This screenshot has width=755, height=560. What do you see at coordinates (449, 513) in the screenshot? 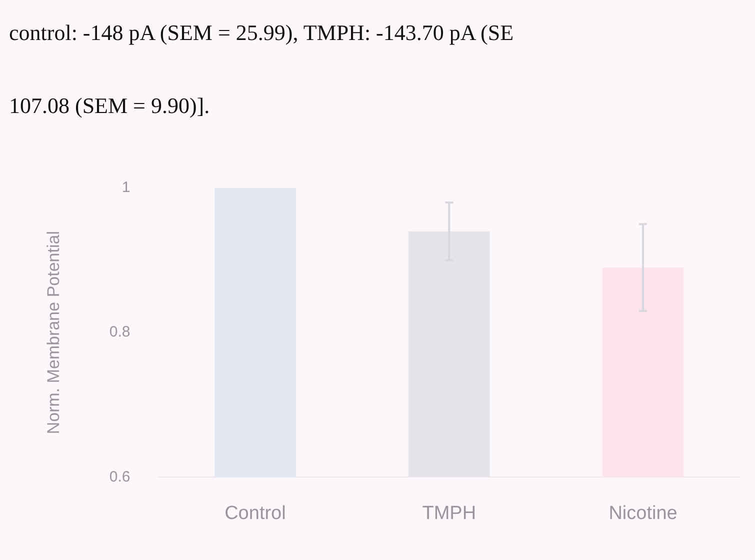
I see `x-tick-label: TMPH` at bounding box center [449, 513].